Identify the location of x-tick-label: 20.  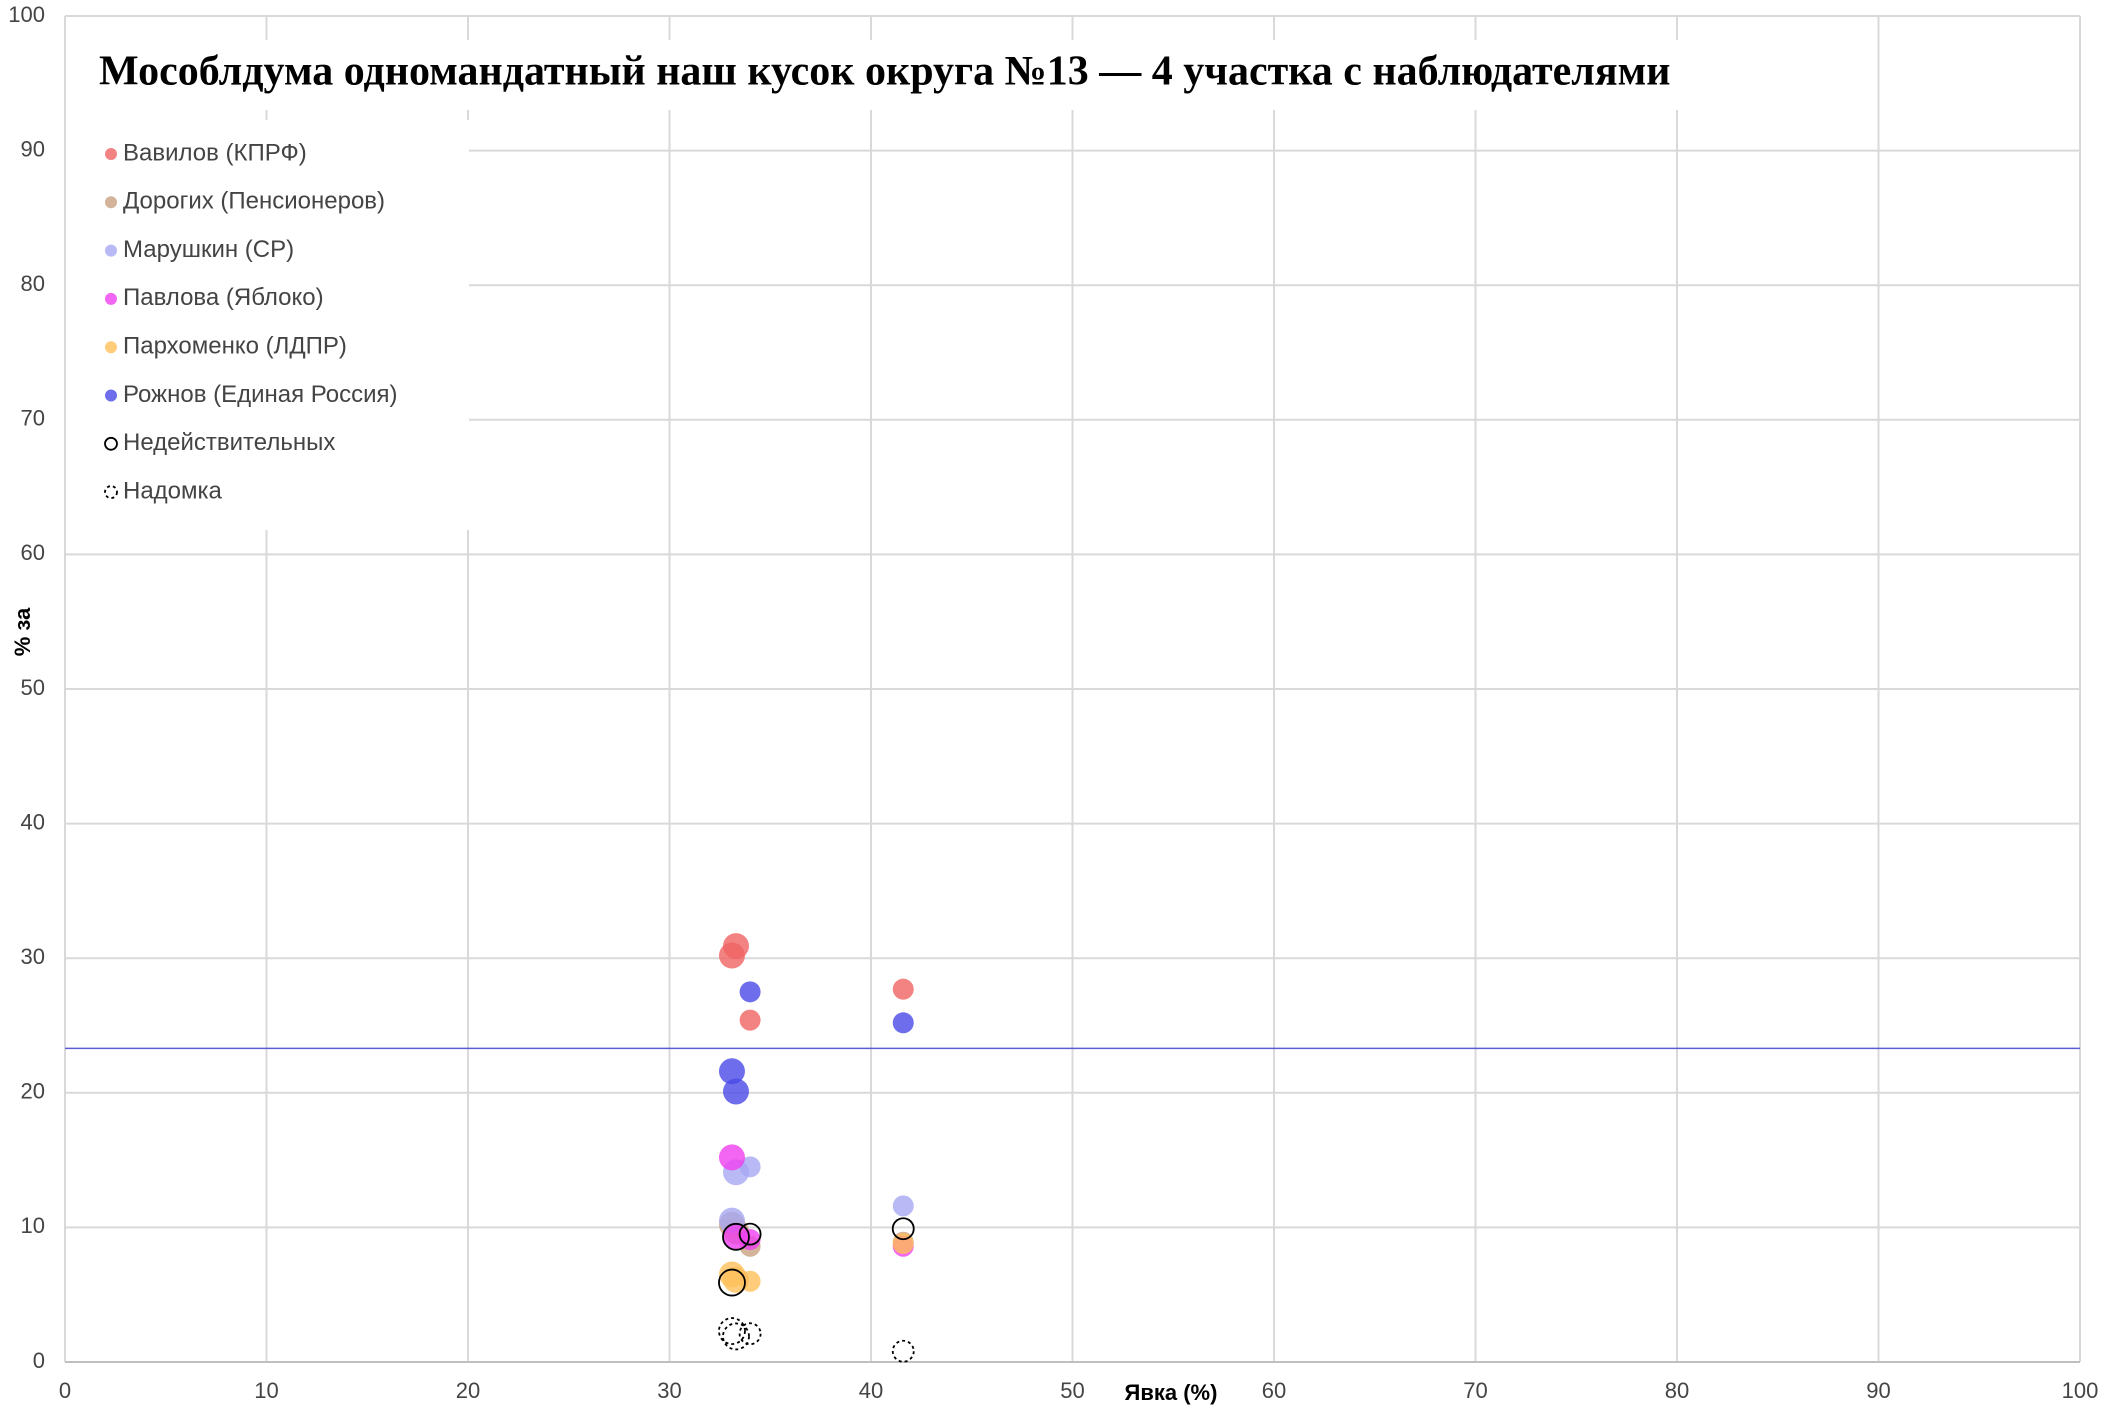
(468, 1390).